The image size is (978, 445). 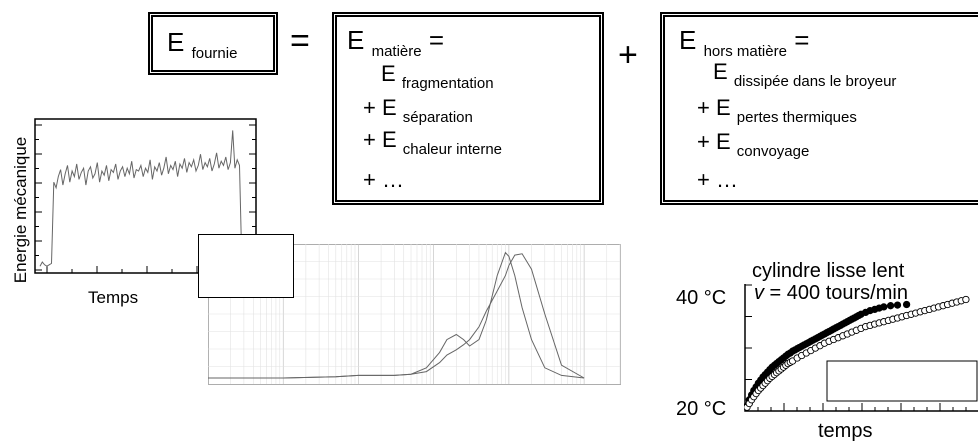 What do you see at coordinates (300, 41) in the screenshot?
I see `equals-sign: =` at bounding box center [300, 41].